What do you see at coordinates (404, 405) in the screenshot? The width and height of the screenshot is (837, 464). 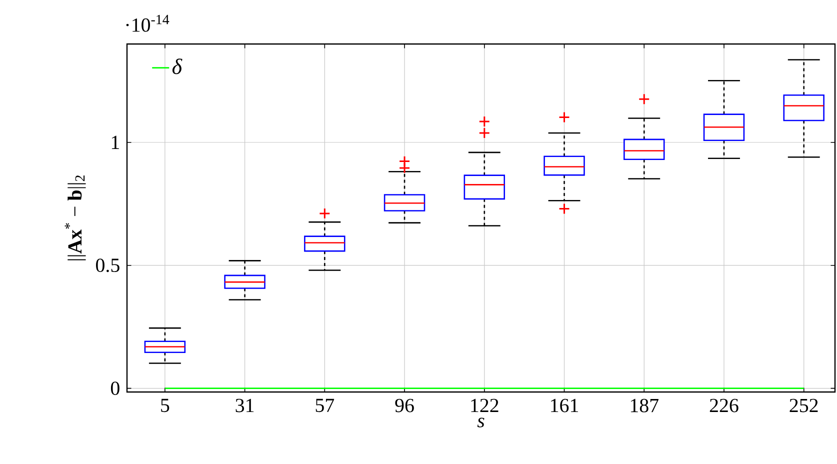 I see `x-tick-label: 96` at bounding box center [404, 405].